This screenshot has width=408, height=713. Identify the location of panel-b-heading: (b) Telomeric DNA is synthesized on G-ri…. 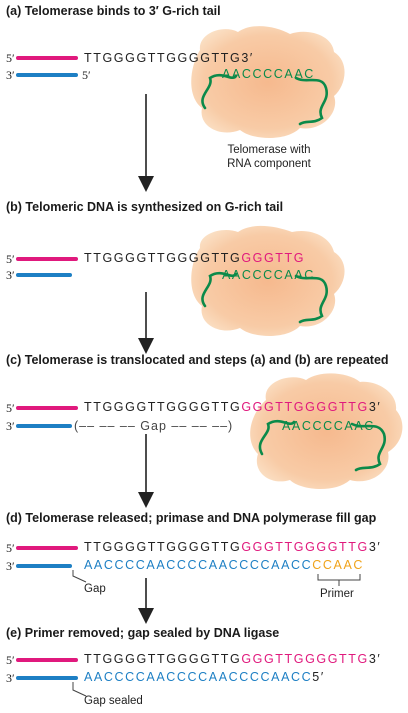
(145, 207).